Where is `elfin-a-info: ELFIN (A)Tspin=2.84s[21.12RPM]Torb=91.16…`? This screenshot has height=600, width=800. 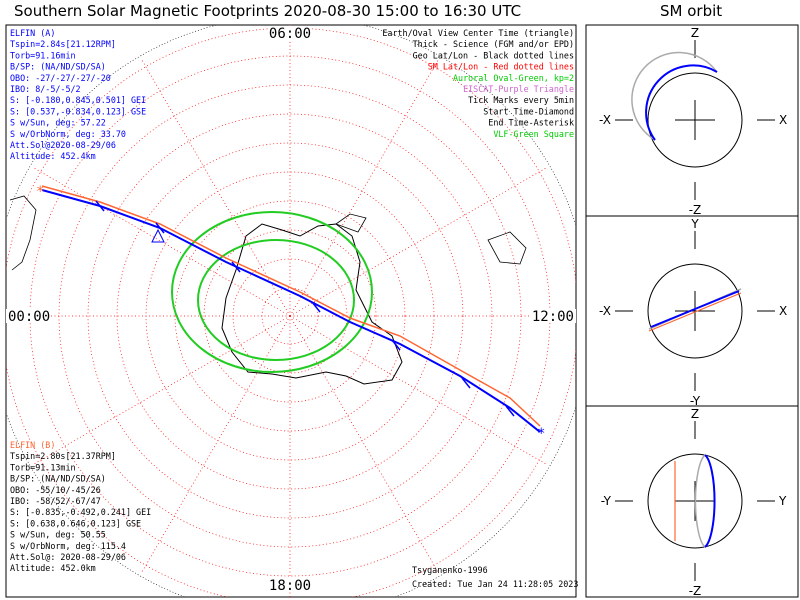 elfin-a-info: ELFIN (A)Tspin=2.84s[21.12RPM]Torb=91.16… is located at coordinates (78, 94).